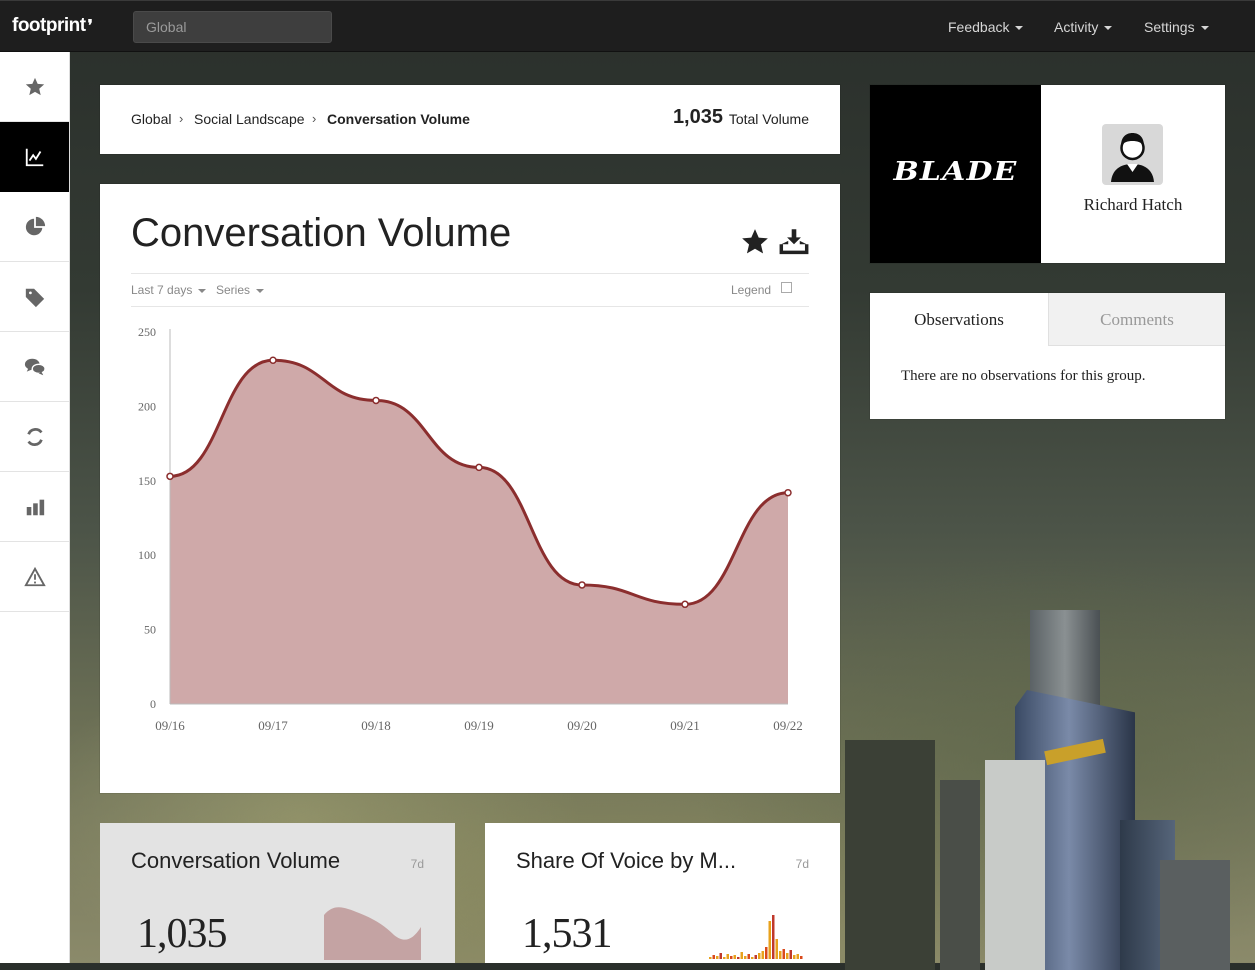  What do you see at coordinates (240, 290) in the screenshot?
I see `series-dropdown: Series` at bounding box center [240, 290].